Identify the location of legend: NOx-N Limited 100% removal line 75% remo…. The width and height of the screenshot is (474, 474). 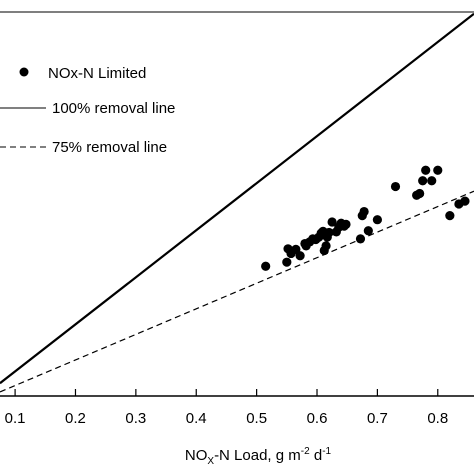
(87, 110).